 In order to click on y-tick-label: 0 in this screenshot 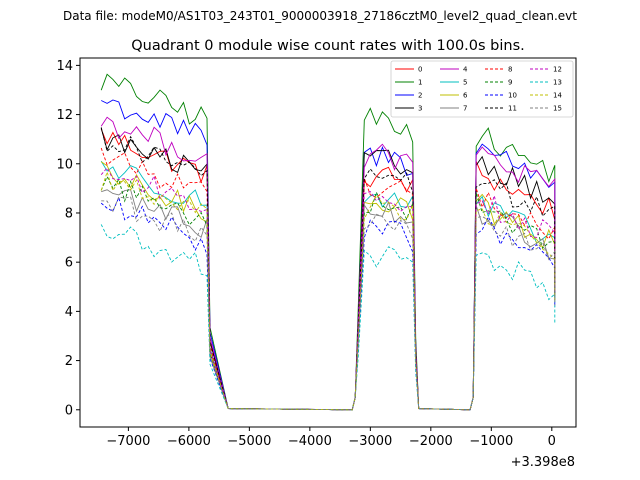, I will do `click(69, 410)`.